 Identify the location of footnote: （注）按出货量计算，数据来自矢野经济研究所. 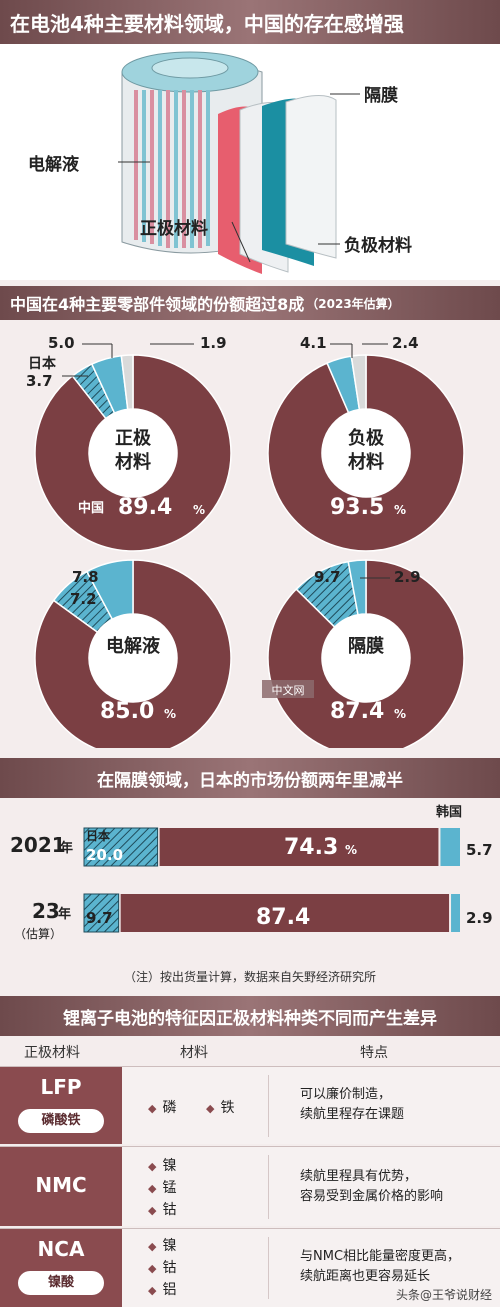
(250, 978).